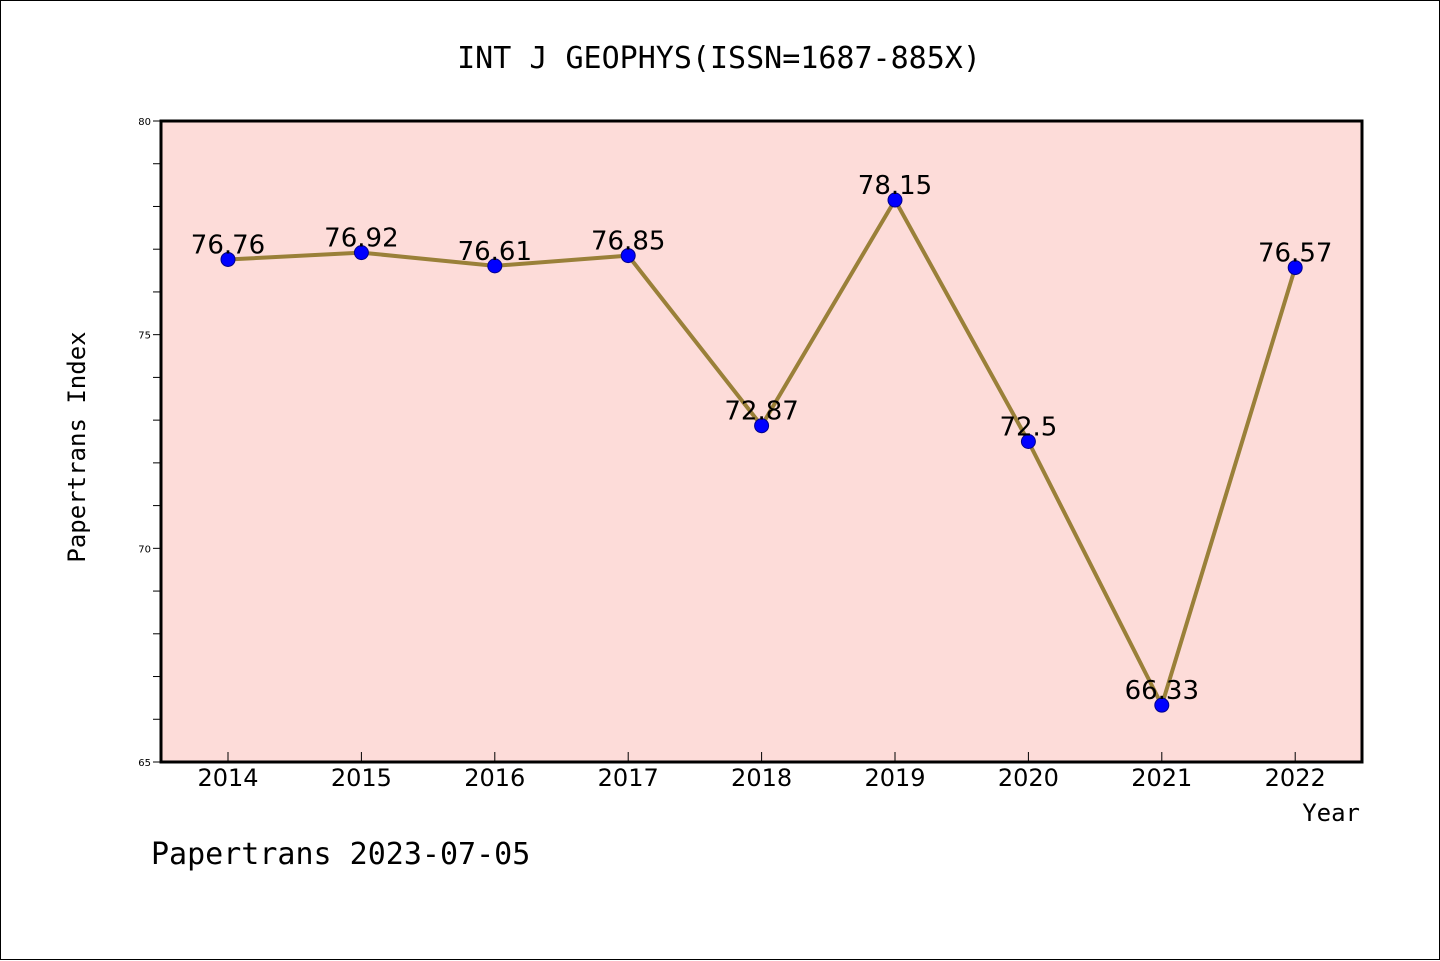 This screenshot has height=961, width=1440. I want to click on y-tick-label: 80, so click(144, 122).